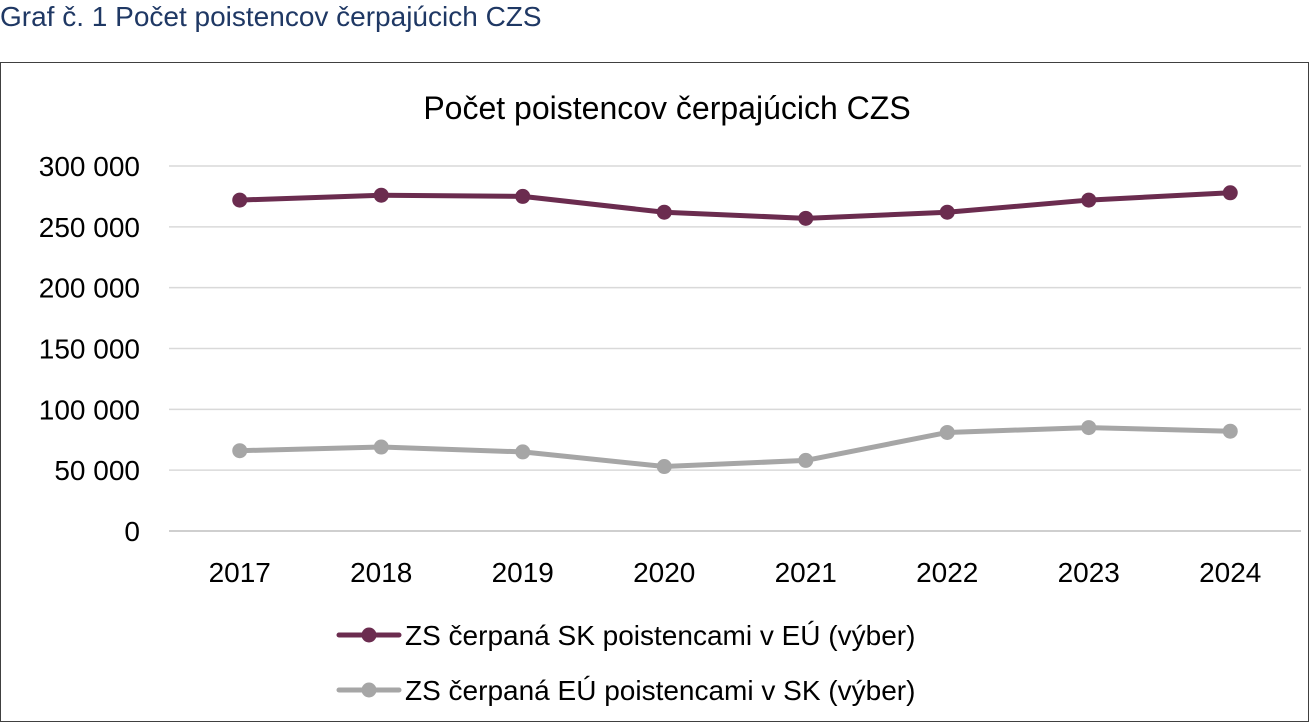 This screenshot has width=1311, height=722. I want to click on y-tick-label: 300 000, so click(89, 166).